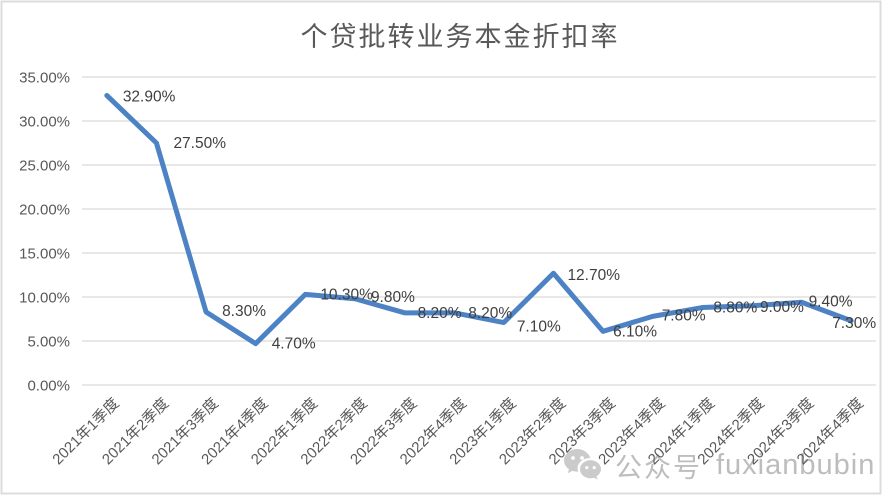  What do you see at coordinates (393, 297) in the screenshot?
I see `data-point-label: 9.80%` at bounding box center [393, 297].